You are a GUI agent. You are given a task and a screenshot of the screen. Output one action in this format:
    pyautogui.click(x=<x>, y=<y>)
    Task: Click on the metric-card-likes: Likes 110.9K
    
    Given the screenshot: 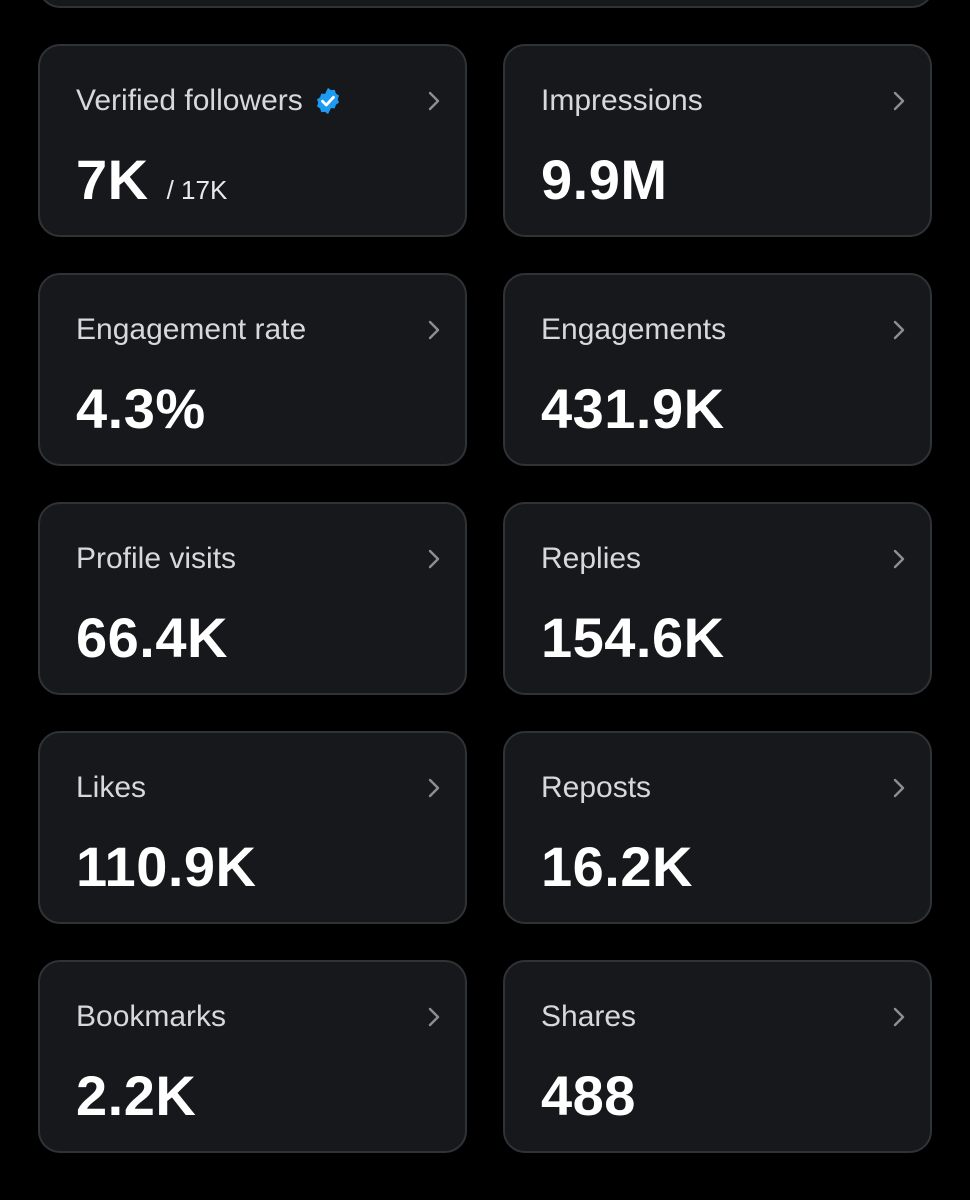 What is the action you would take?
    pyautogui.click(x=252, y=827)
    